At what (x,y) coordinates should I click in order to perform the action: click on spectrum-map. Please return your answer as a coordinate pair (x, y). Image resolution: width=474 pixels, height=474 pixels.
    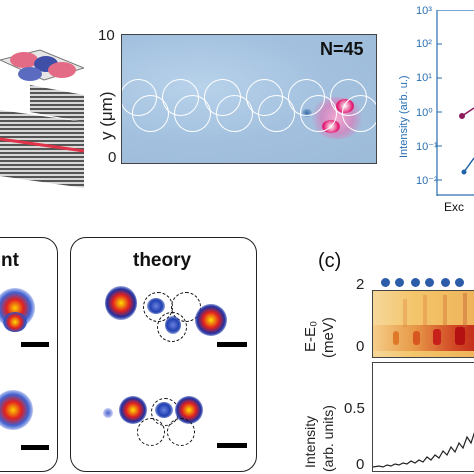
    Looking at the image, I should click on (423, 324).